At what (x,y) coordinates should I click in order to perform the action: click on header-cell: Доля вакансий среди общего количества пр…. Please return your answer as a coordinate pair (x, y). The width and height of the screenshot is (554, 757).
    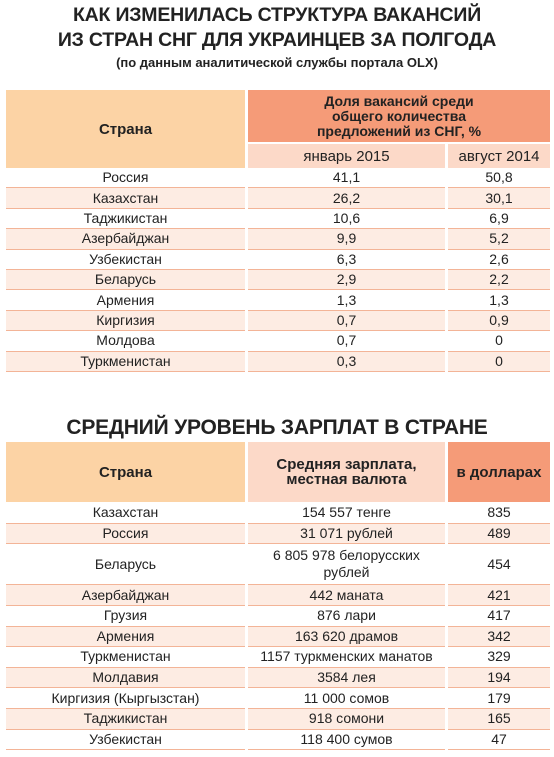
    Looking at the image, I should click on (399, 116).